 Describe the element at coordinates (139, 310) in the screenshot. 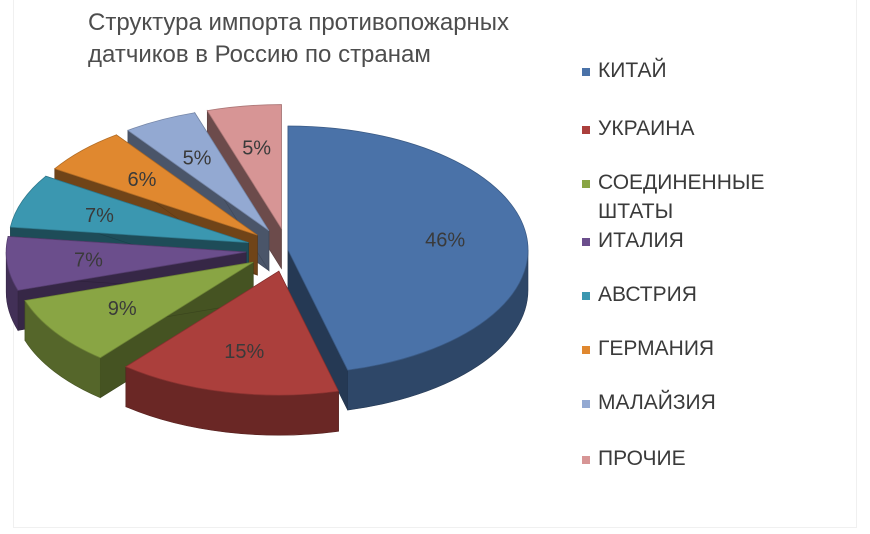

I see `pie-slice-2-top` at that location.